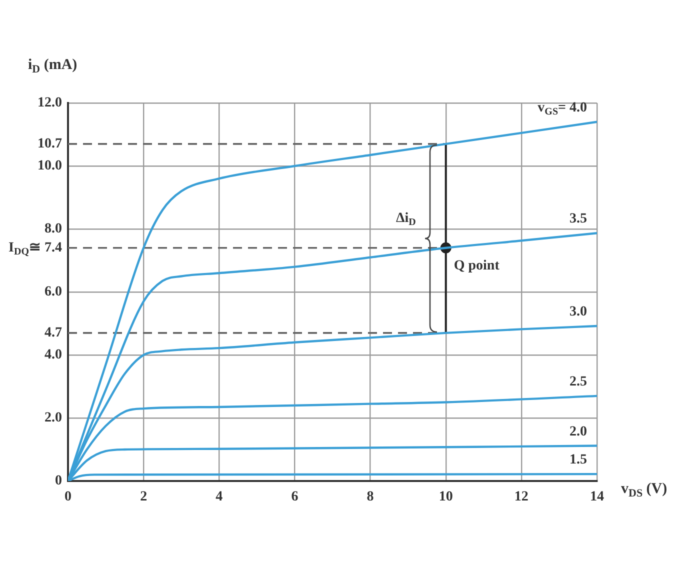 Image resolution: width=700 pixels, height=579 pixels. What do you see at coordinates (50, 166) in the screenshot?
I see `y-tick-label: 10.0` at bounding box center [50, 166].